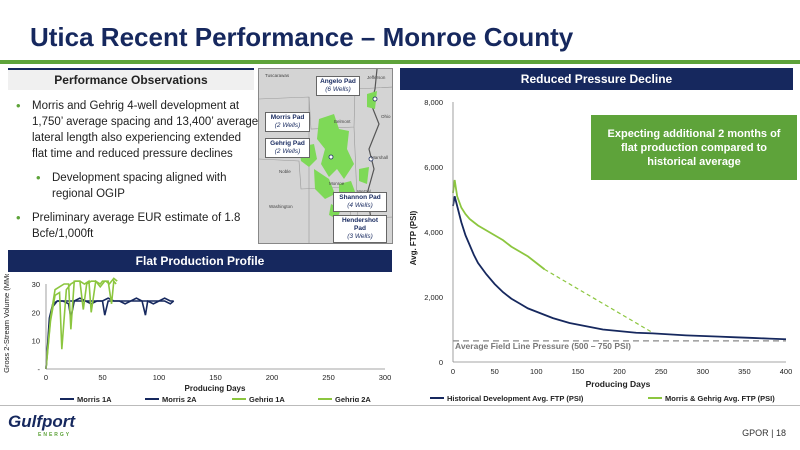 This screenshot has width=800, height=450. I want to click on flat-x-axis-label: Producing Days, so click(215, 388).